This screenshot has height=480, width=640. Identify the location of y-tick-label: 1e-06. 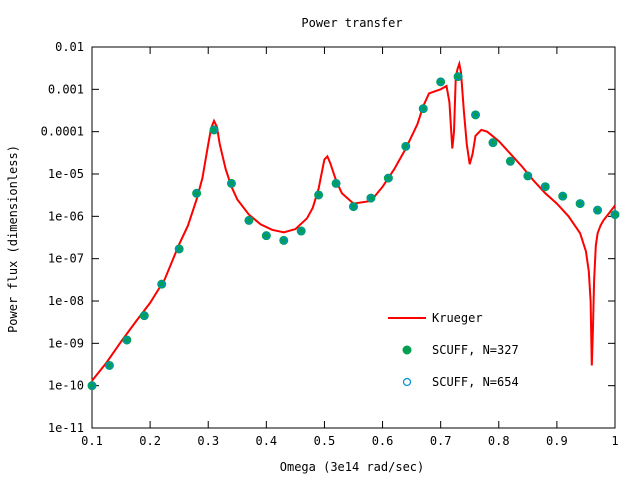
(66, 216).